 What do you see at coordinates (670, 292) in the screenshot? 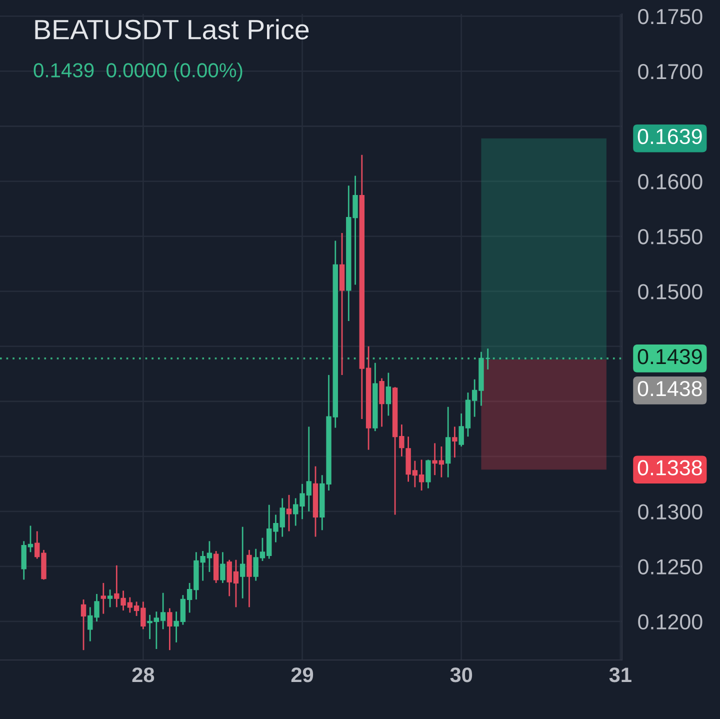
I see `y-tick-label: 0.1500` at bounding box center [670, 292].